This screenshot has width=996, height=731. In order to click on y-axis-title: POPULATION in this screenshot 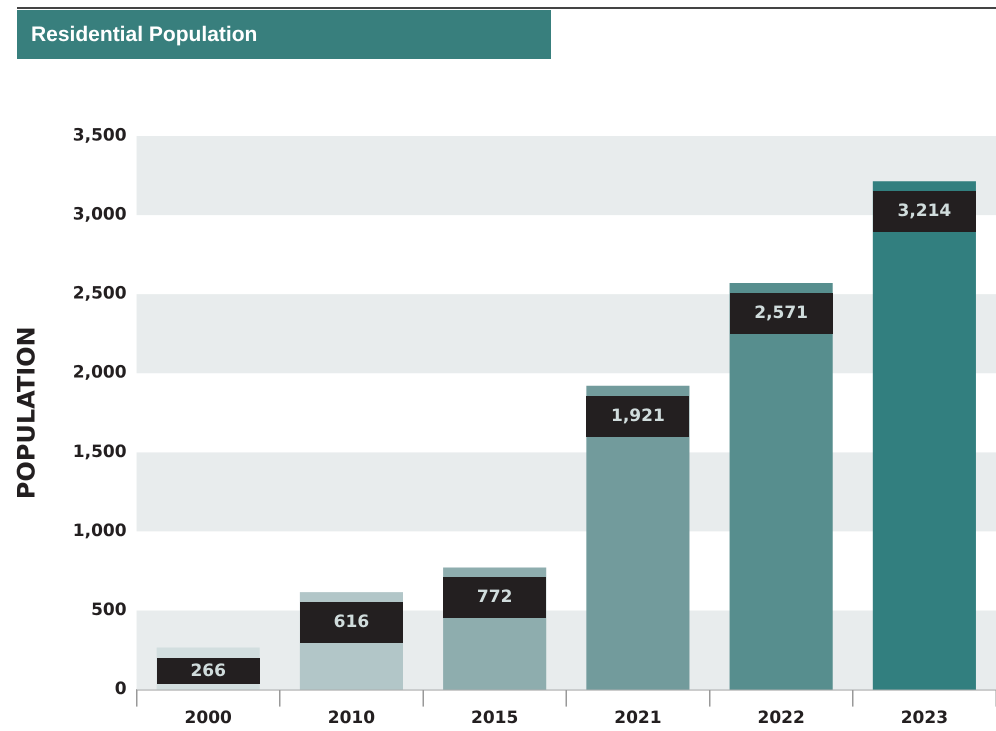, I will do `click(26, 413)`.